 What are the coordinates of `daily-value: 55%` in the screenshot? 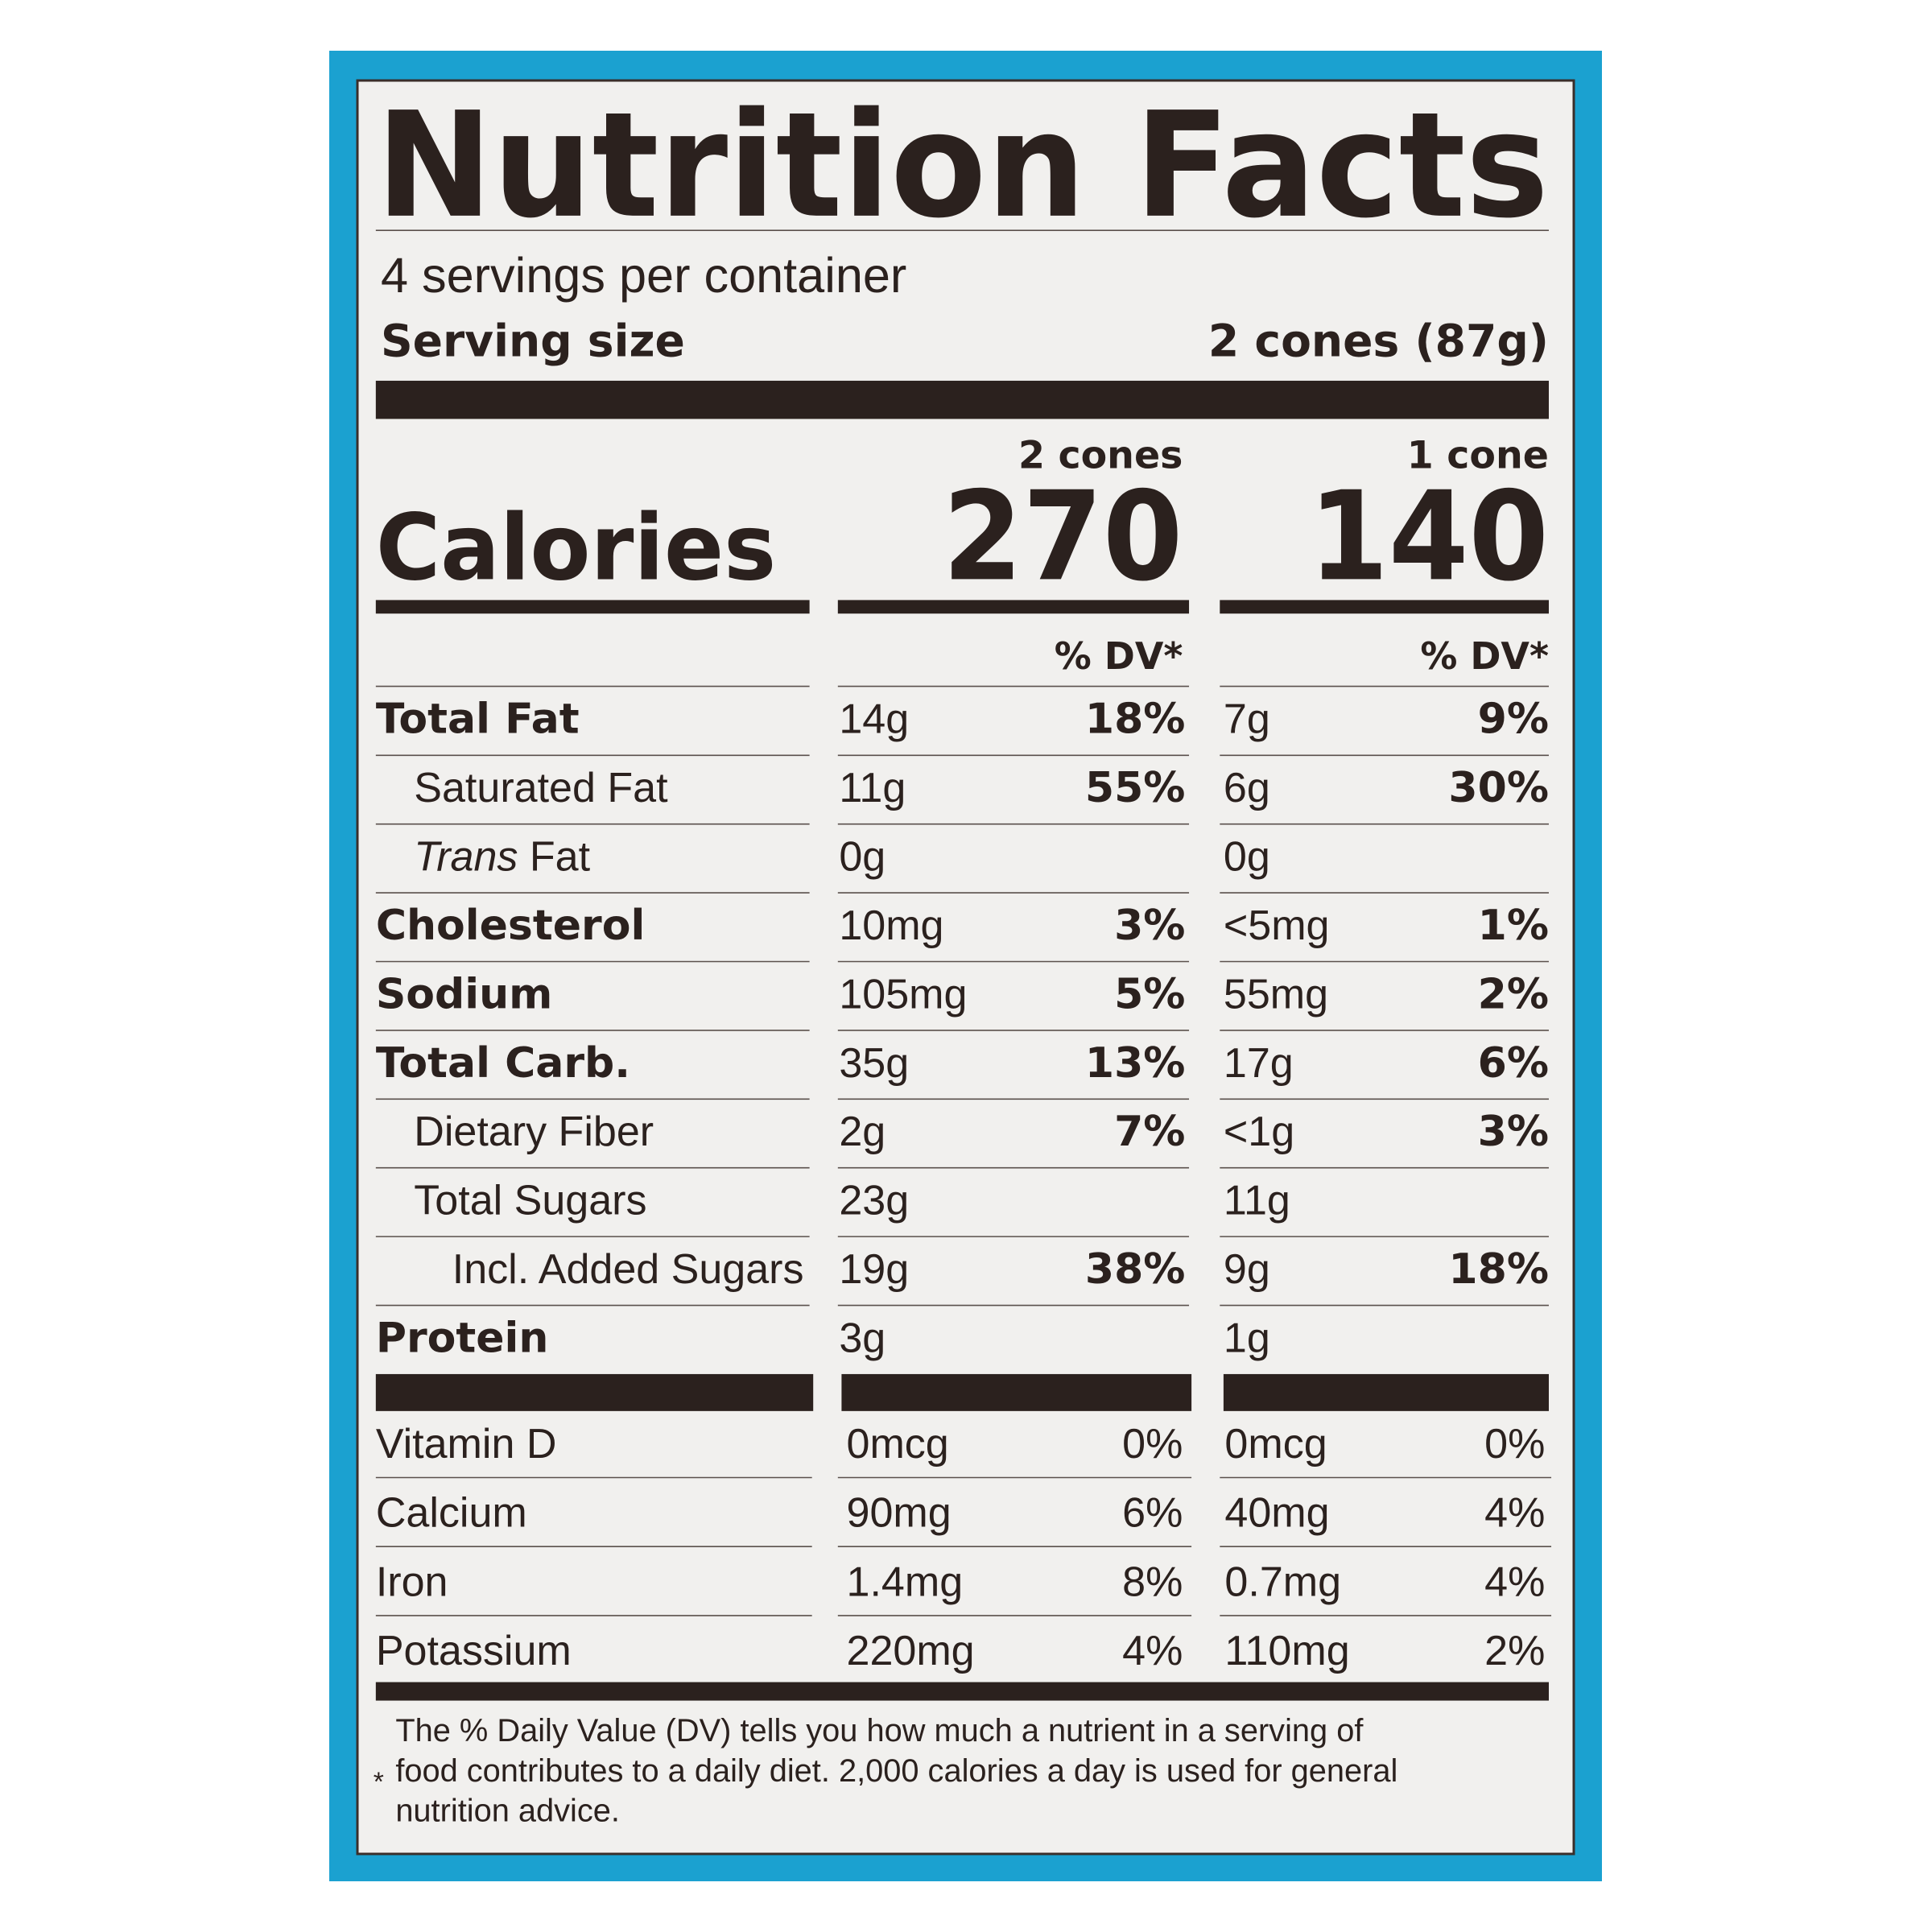 It's located at (1135, 788).